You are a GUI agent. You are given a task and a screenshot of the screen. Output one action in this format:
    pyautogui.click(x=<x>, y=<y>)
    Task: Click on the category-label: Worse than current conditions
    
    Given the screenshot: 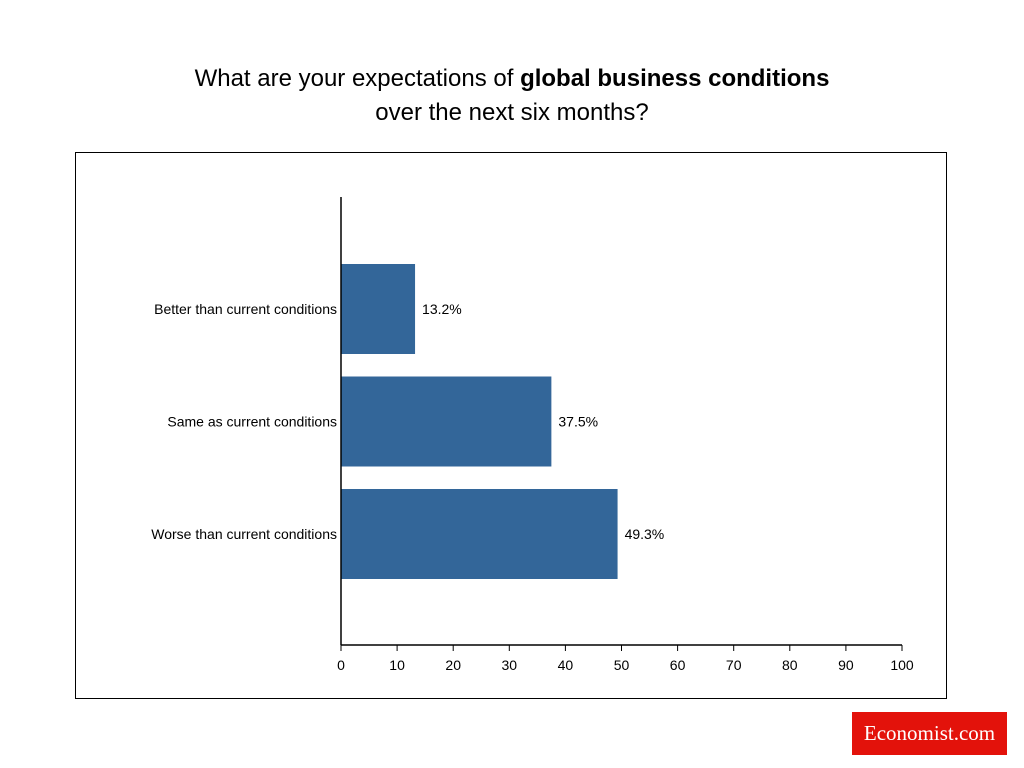 What is the action you would take?
    pyautogui.click(x=244, y=534)
    